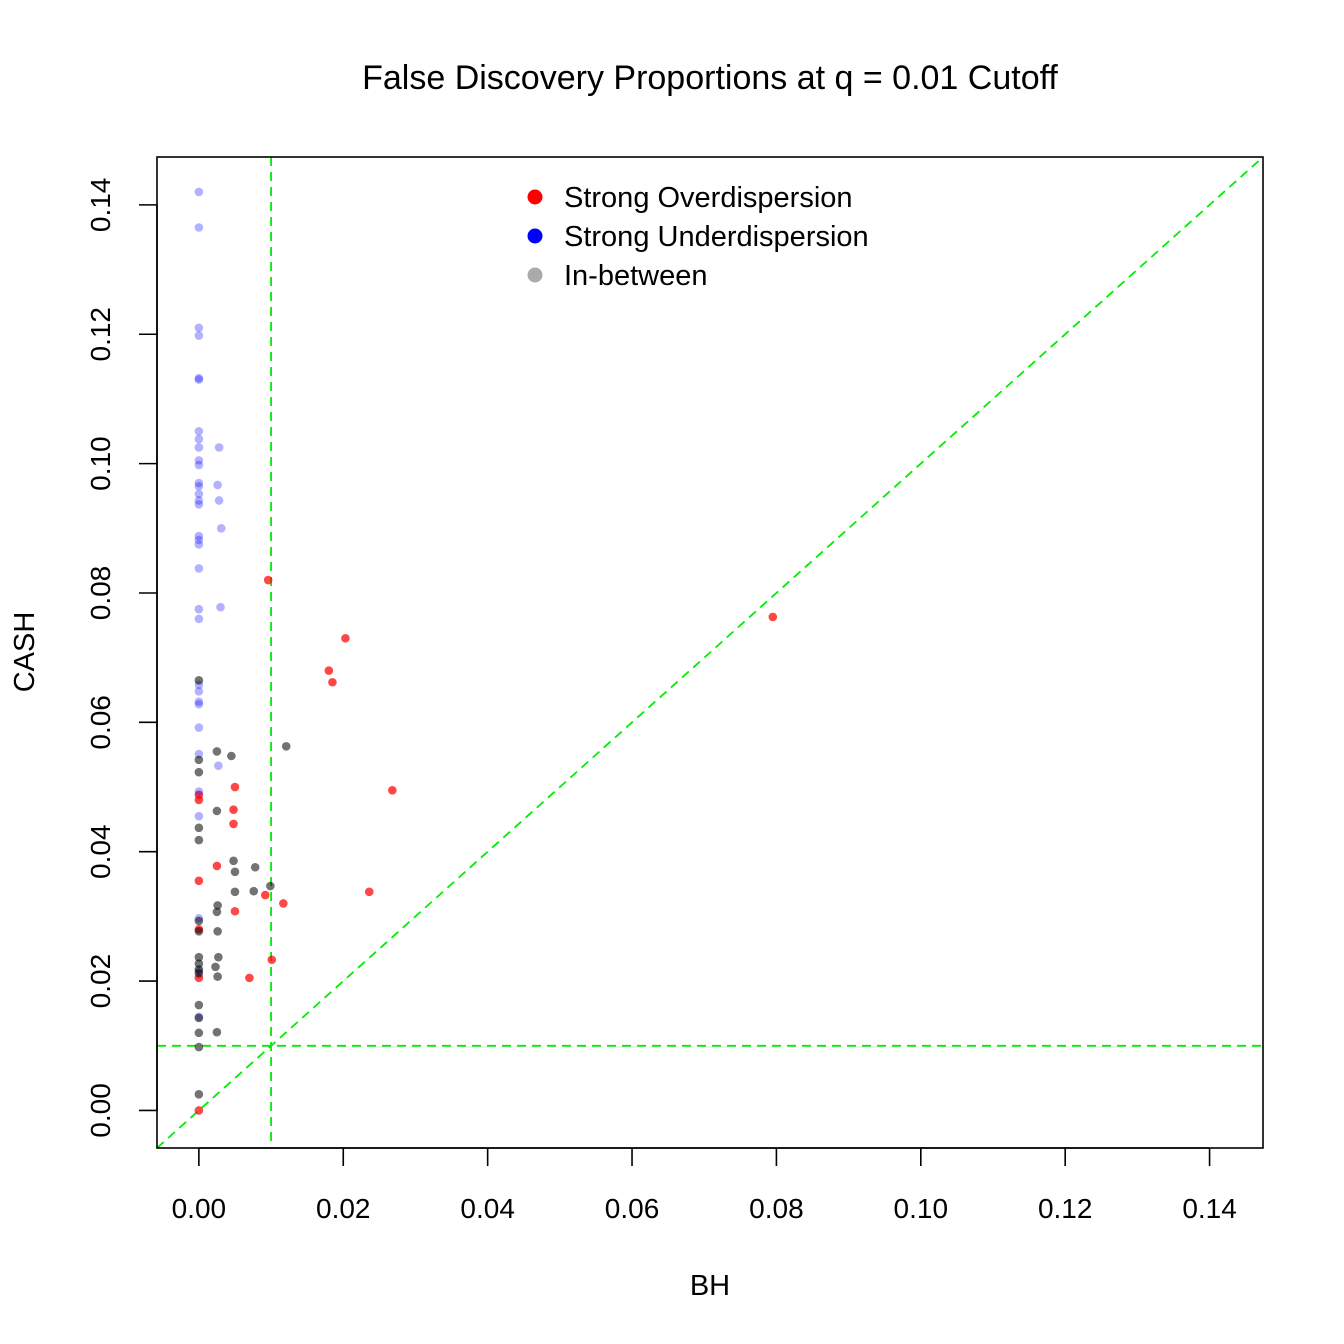  Describe the element at coordinates (632, 1208) in the screenshot. I see `x-tick-label: 0.06` at that location.